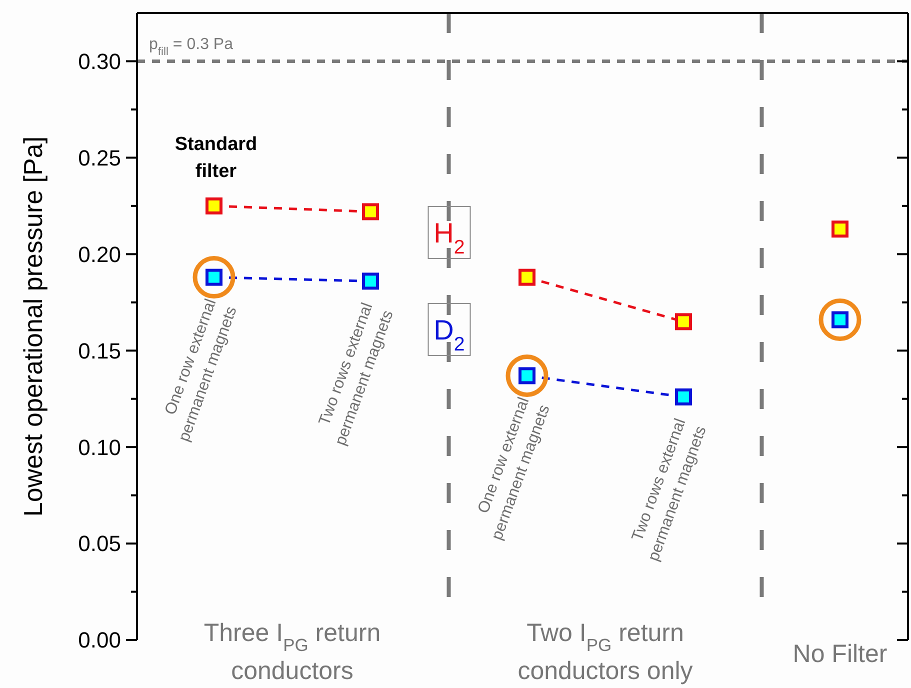  I want to click on ref-line-label: p$_{fill}$ = 0.3 Pa, so click(191, 47).